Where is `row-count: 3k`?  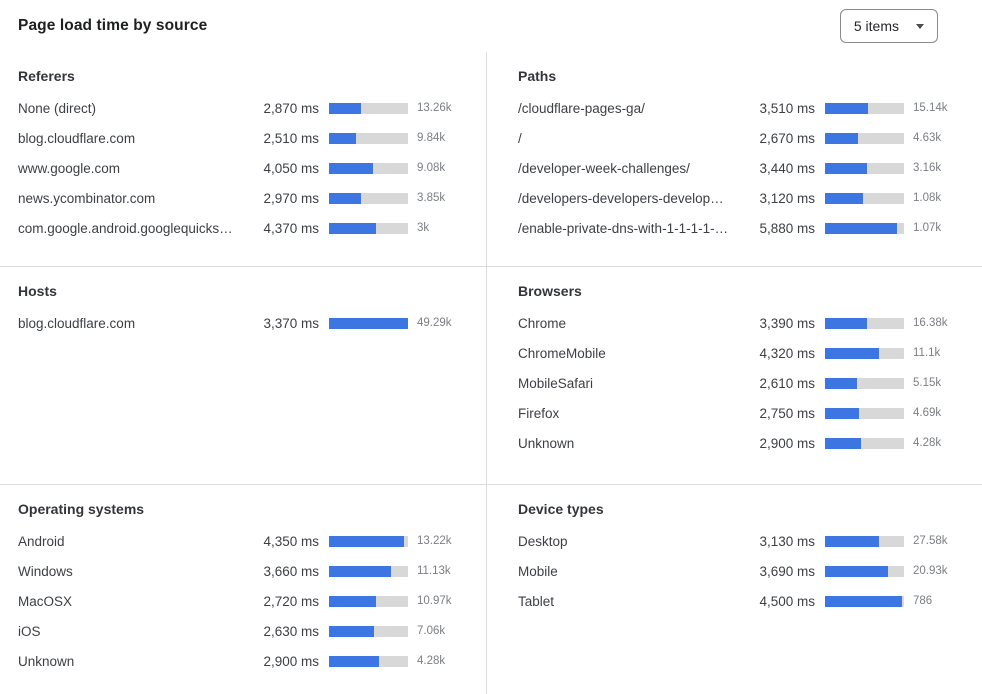
row-count: 3k is located at coordinates (423, 228).